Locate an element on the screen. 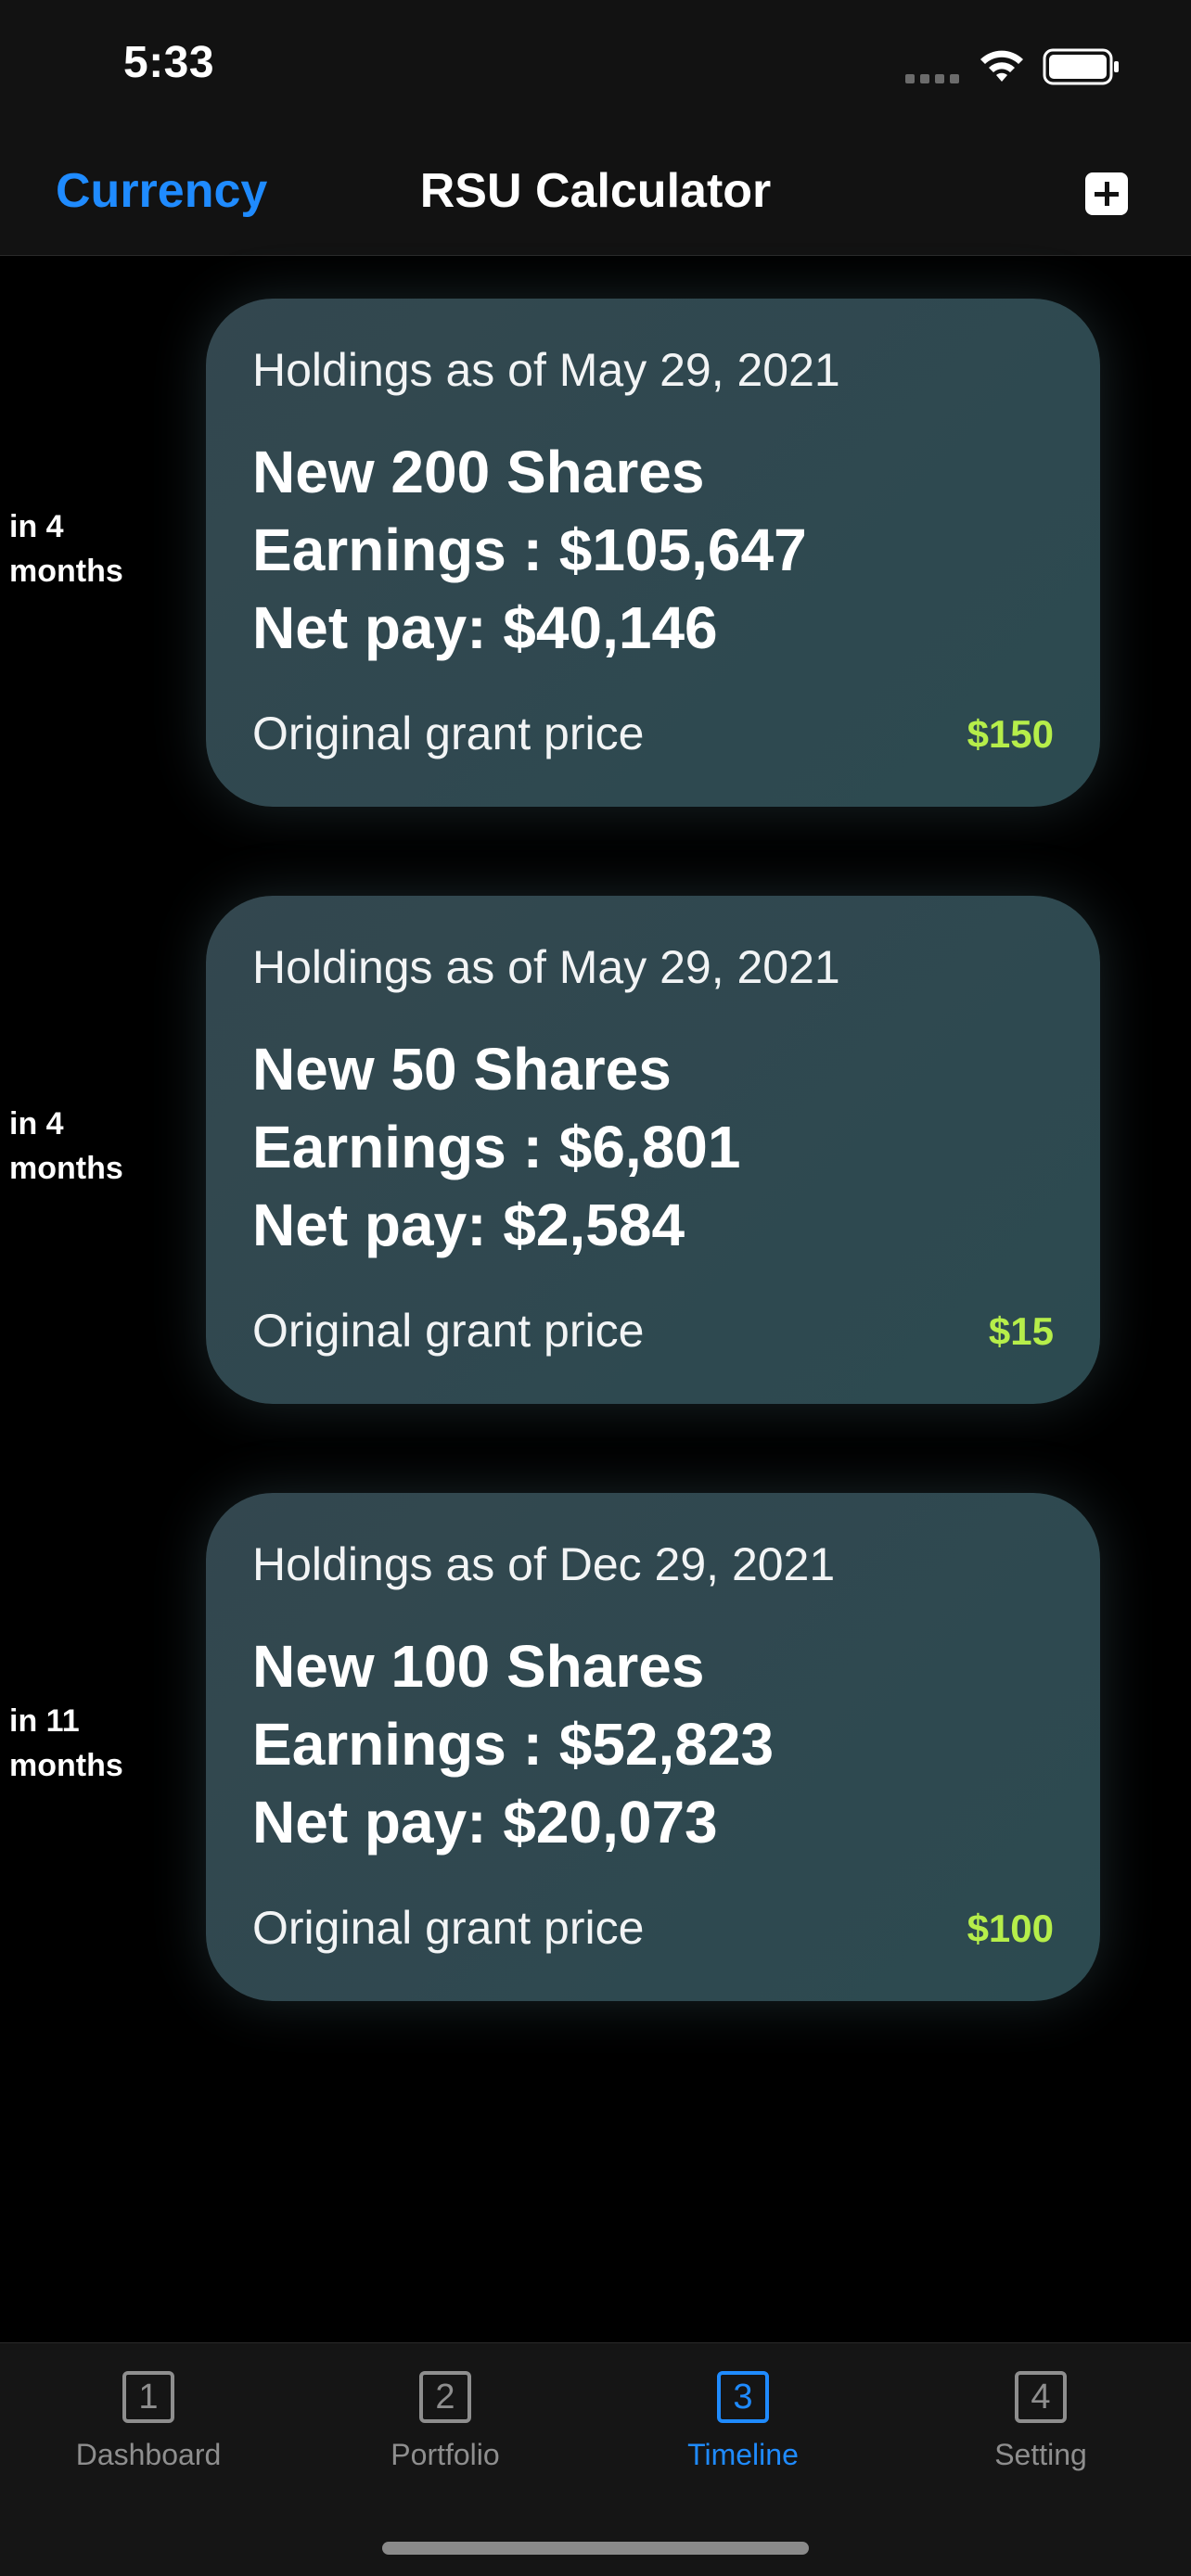 The height and width of the screenshot is (2576, 1191). holdings-date: Holdings as of Dec 29, 2021 is located at coordinates (544, 1564).